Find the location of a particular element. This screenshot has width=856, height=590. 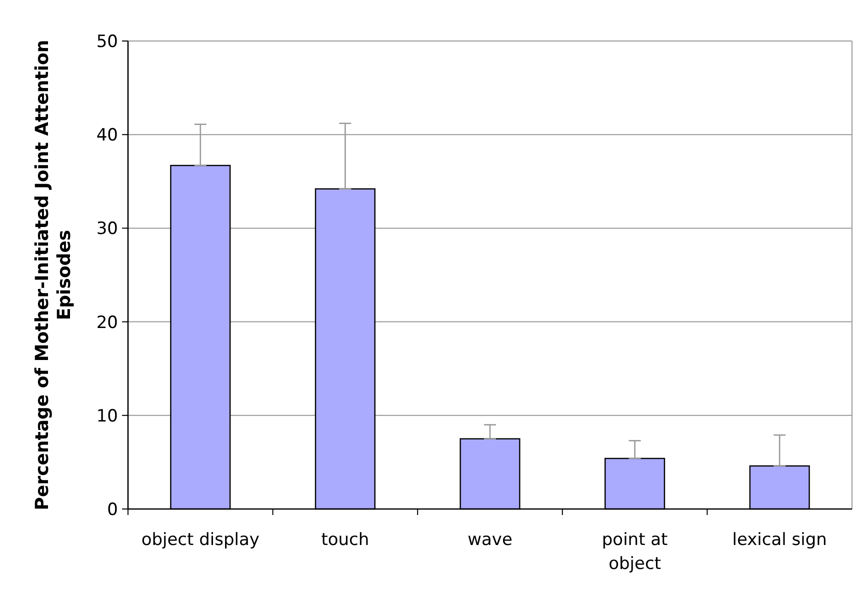

x-tick-label: lexical sign is located at coordinates (779, 540).